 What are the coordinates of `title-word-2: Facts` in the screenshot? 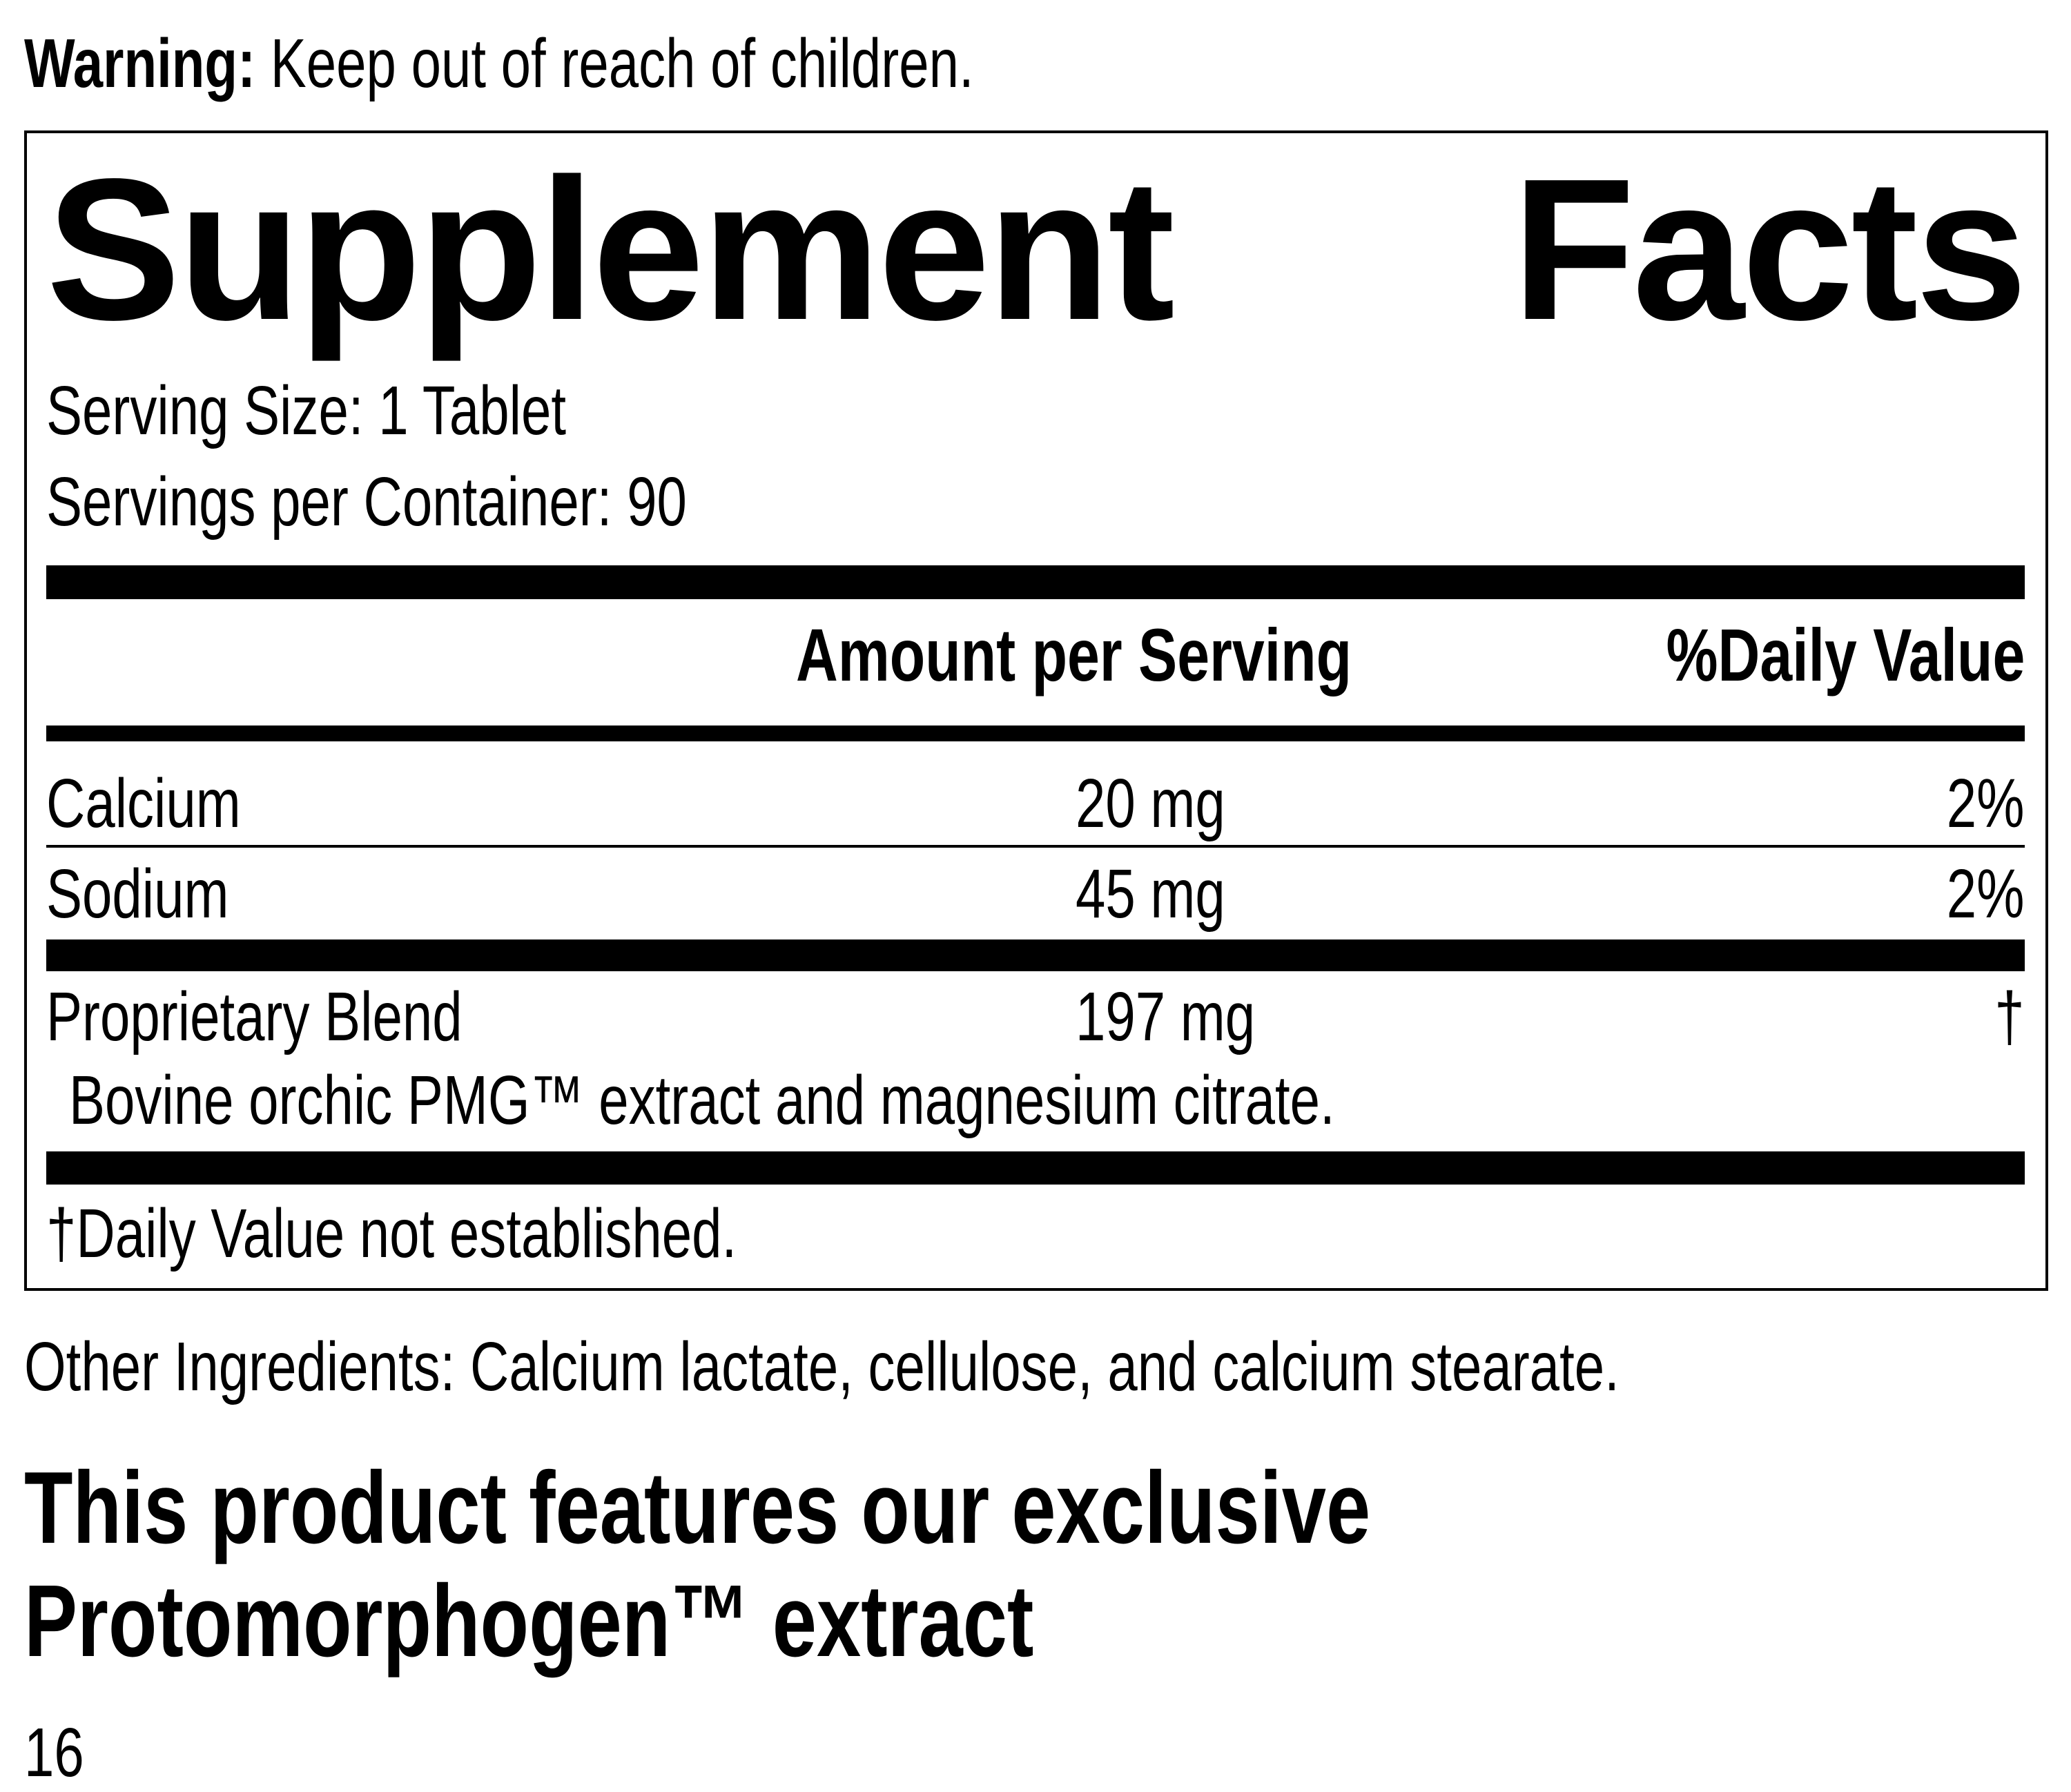 It's located at (1770, 249).